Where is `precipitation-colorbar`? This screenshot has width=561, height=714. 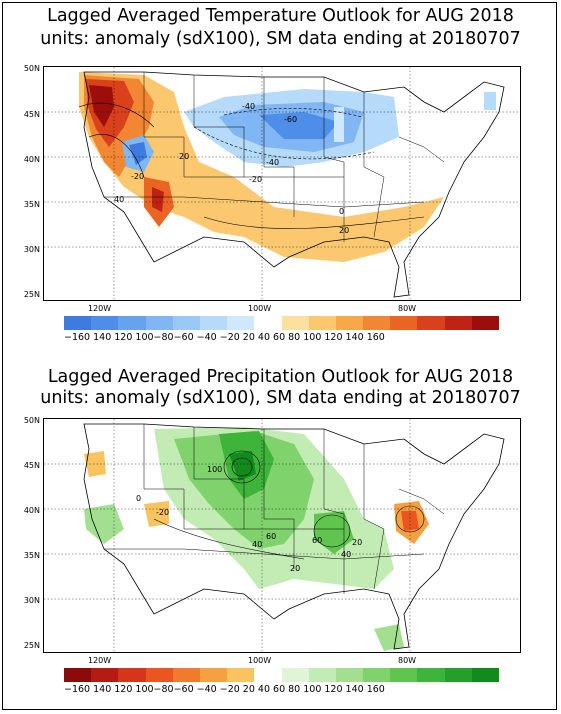
precipitation-colorbar is located at coordinates (281, 675).